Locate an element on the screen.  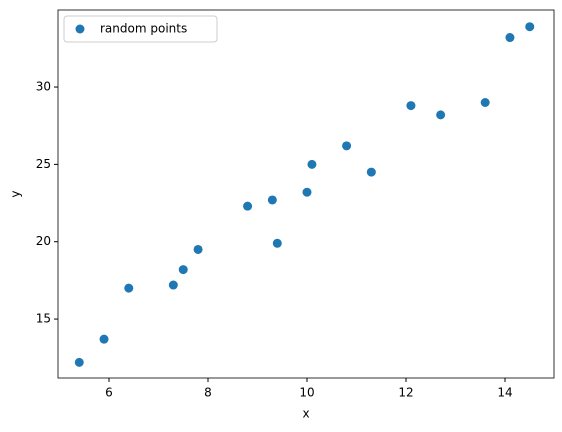
legend-label: random points is located at coordinates (143, 29).